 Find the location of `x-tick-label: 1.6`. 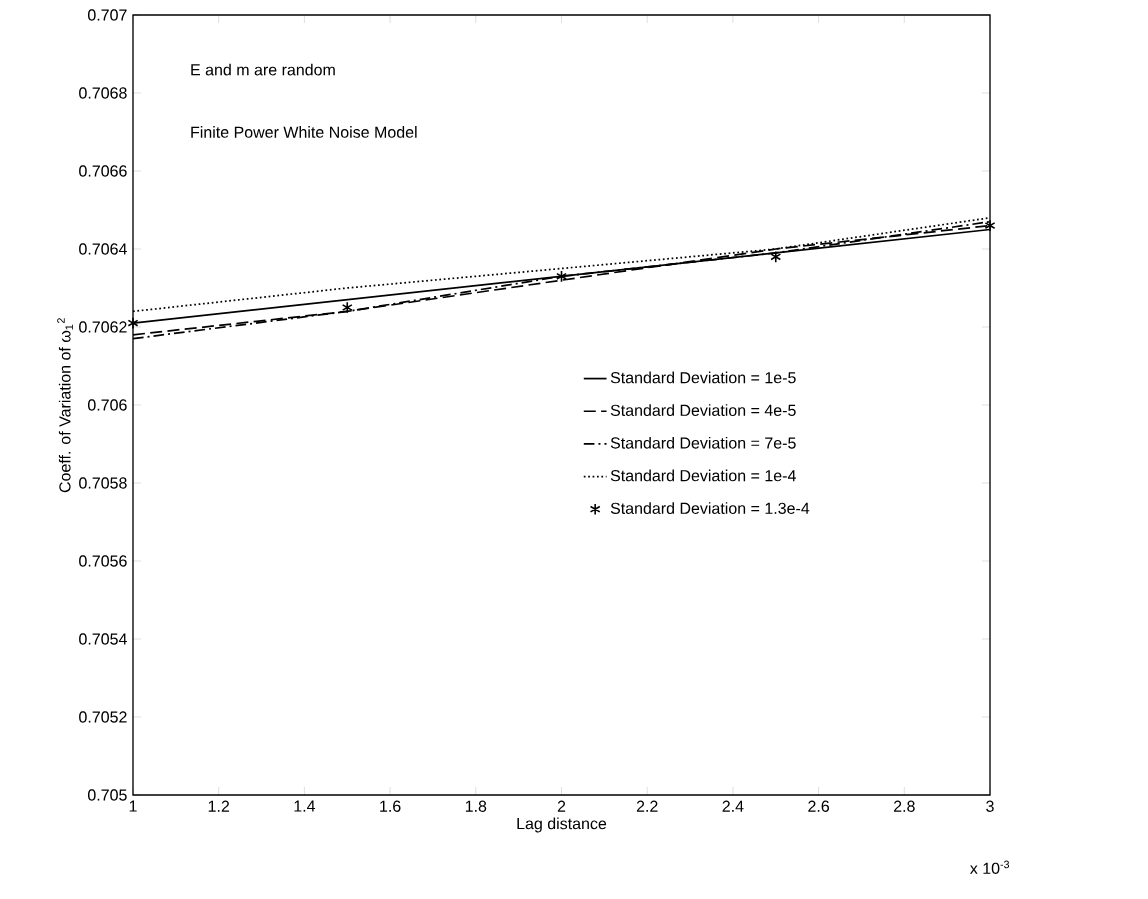

x-tick-label: 1.6 is located at coordinates (390, 806).